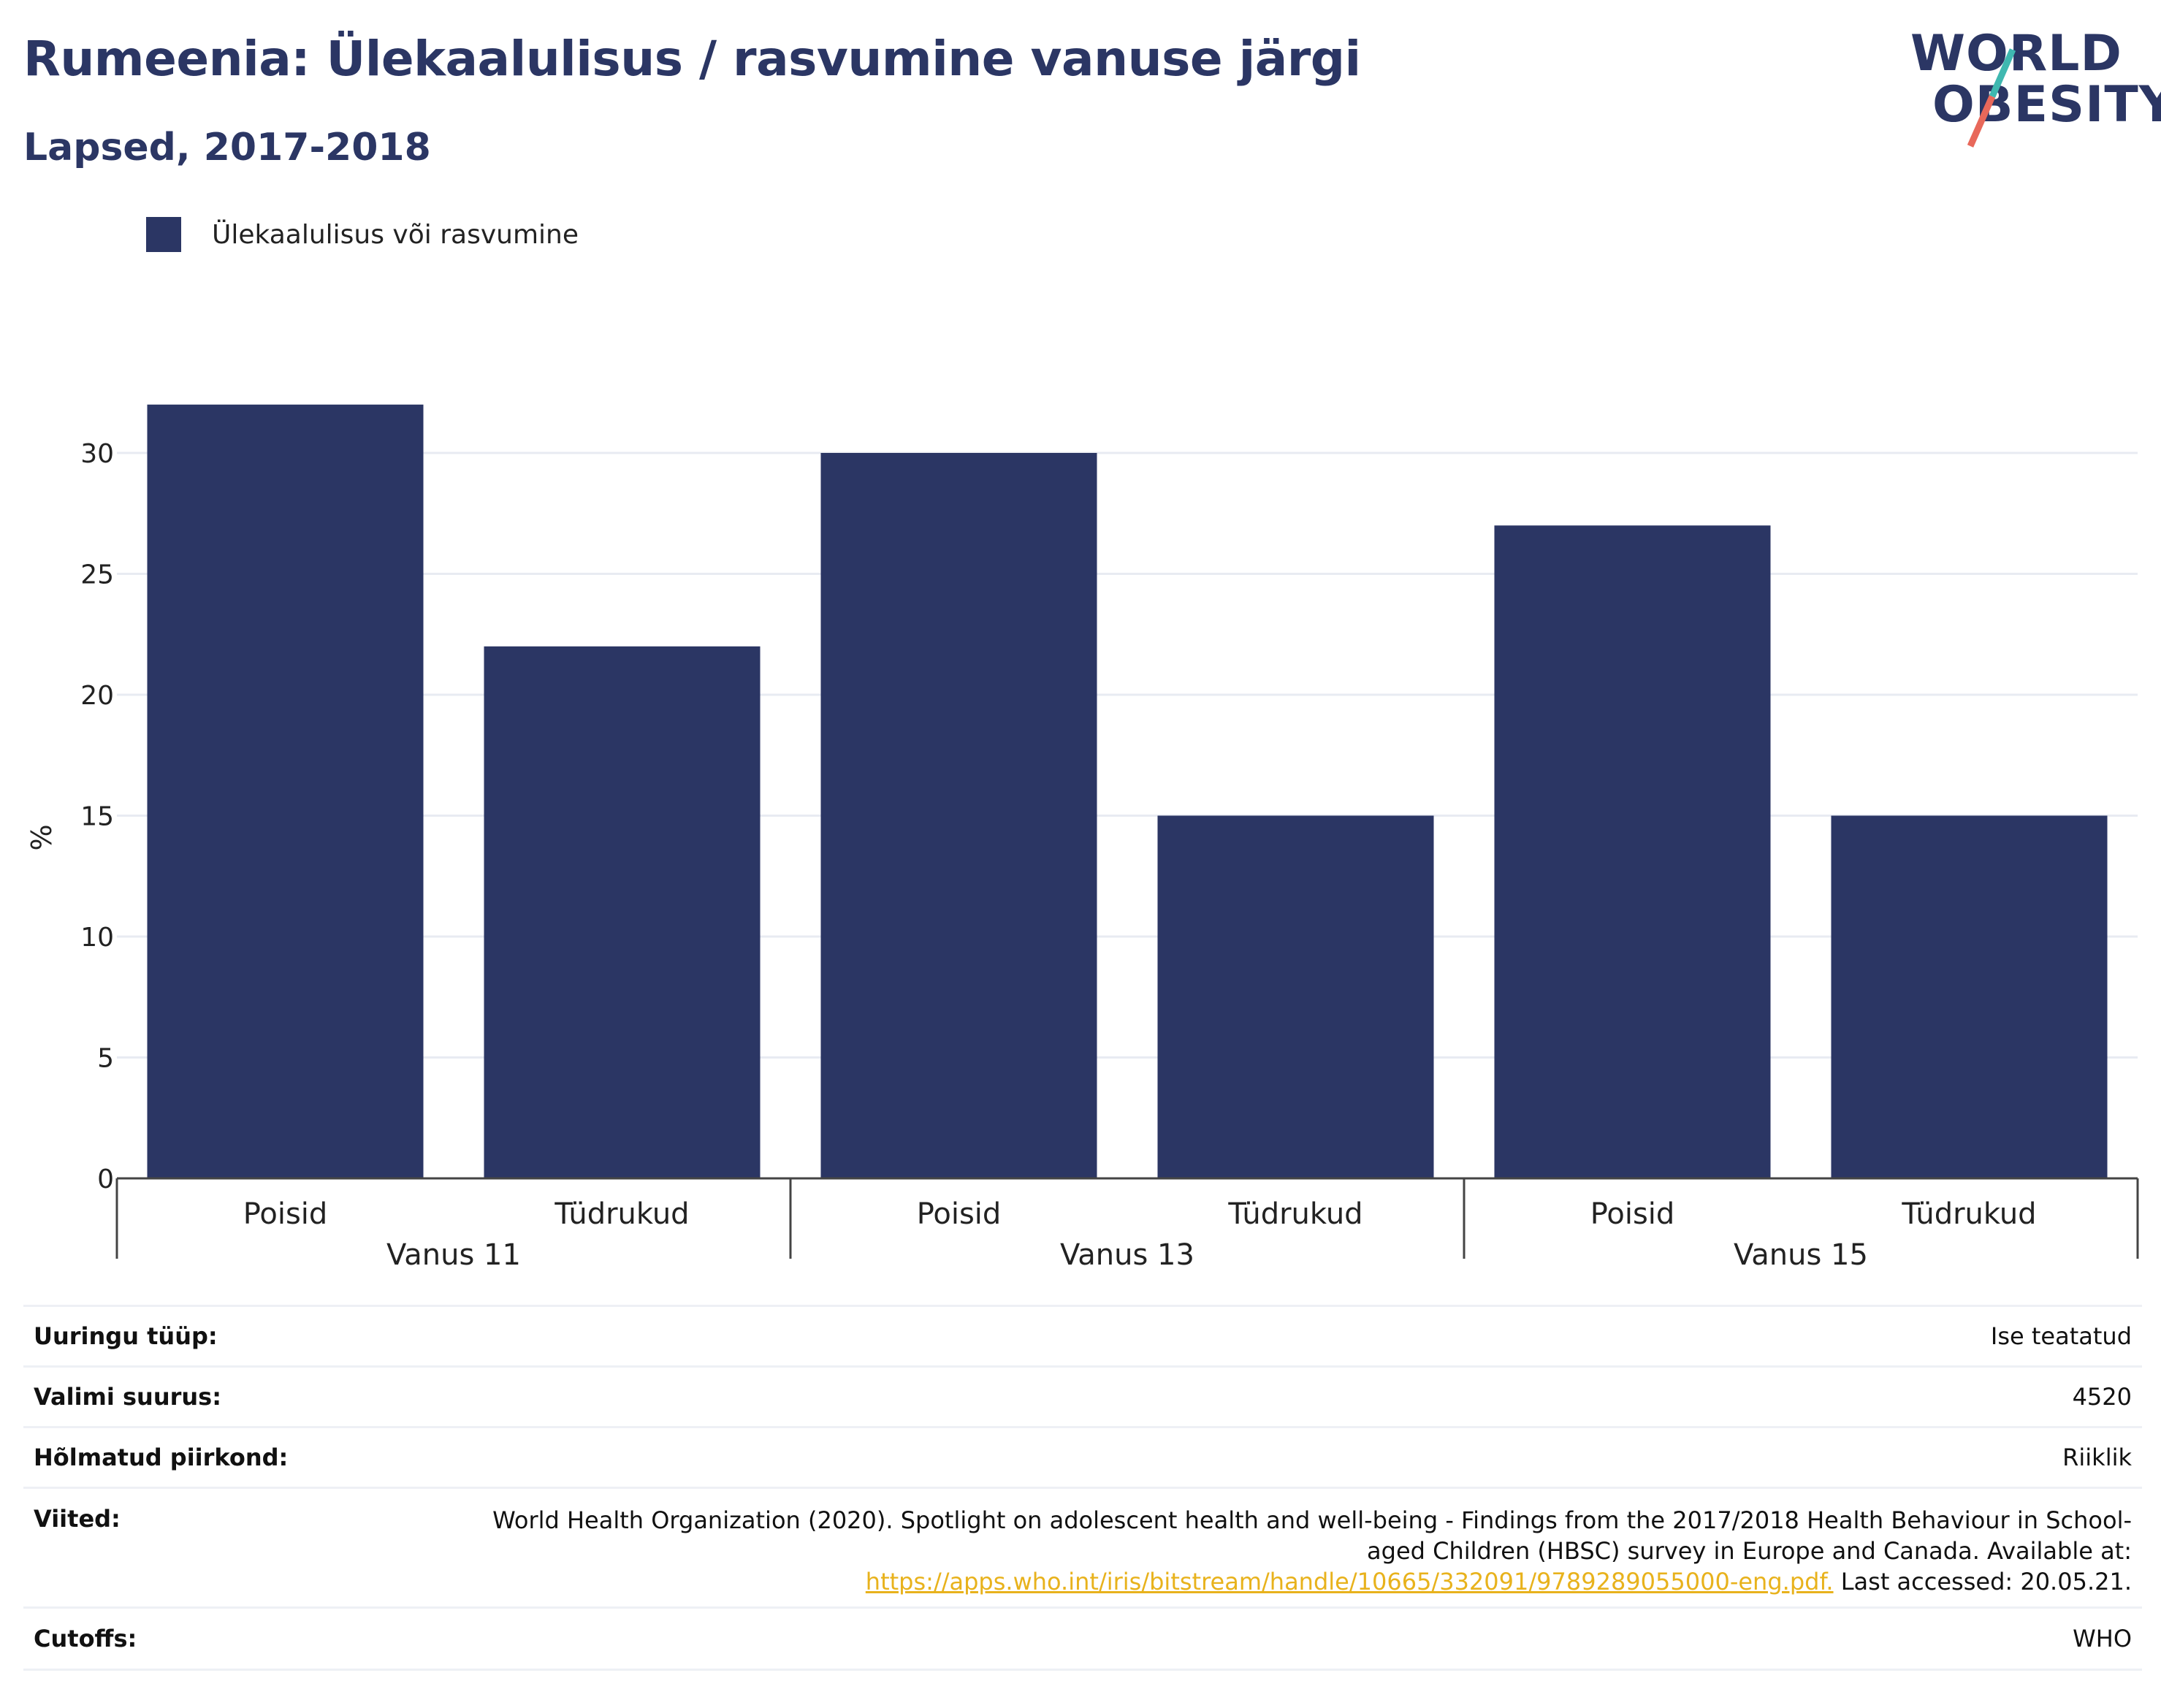 The width and height of the screenshot is (2161, 1708). I want to click on legend-swatch, so click(163, 234).